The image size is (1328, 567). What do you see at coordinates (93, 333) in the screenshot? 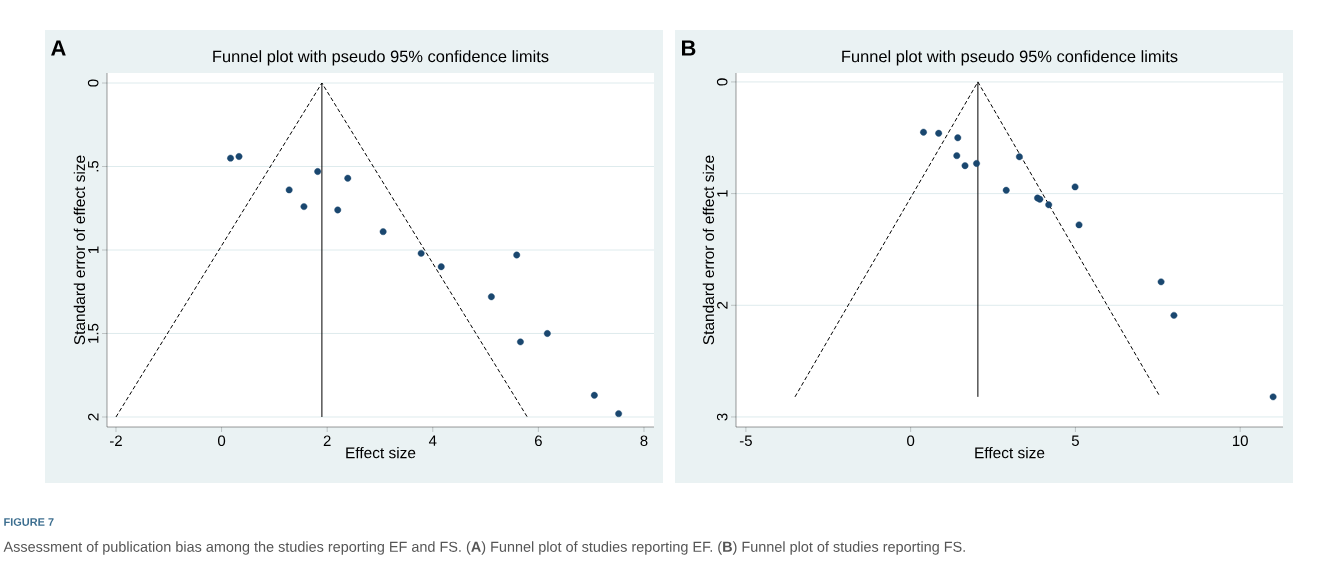
I see `y-tick-label: 1.5` at bounding box center [93, 333].